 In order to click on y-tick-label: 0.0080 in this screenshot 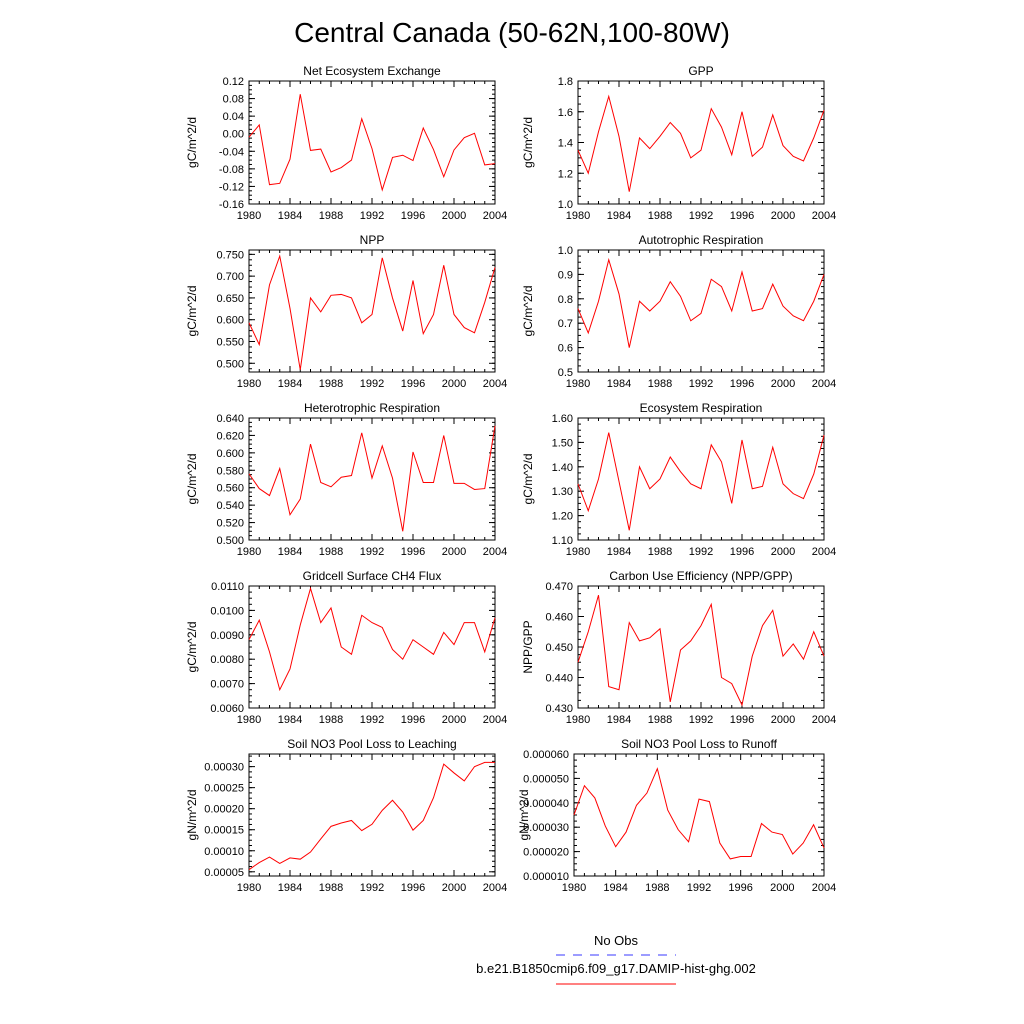, I will do `click(227, 660)`.